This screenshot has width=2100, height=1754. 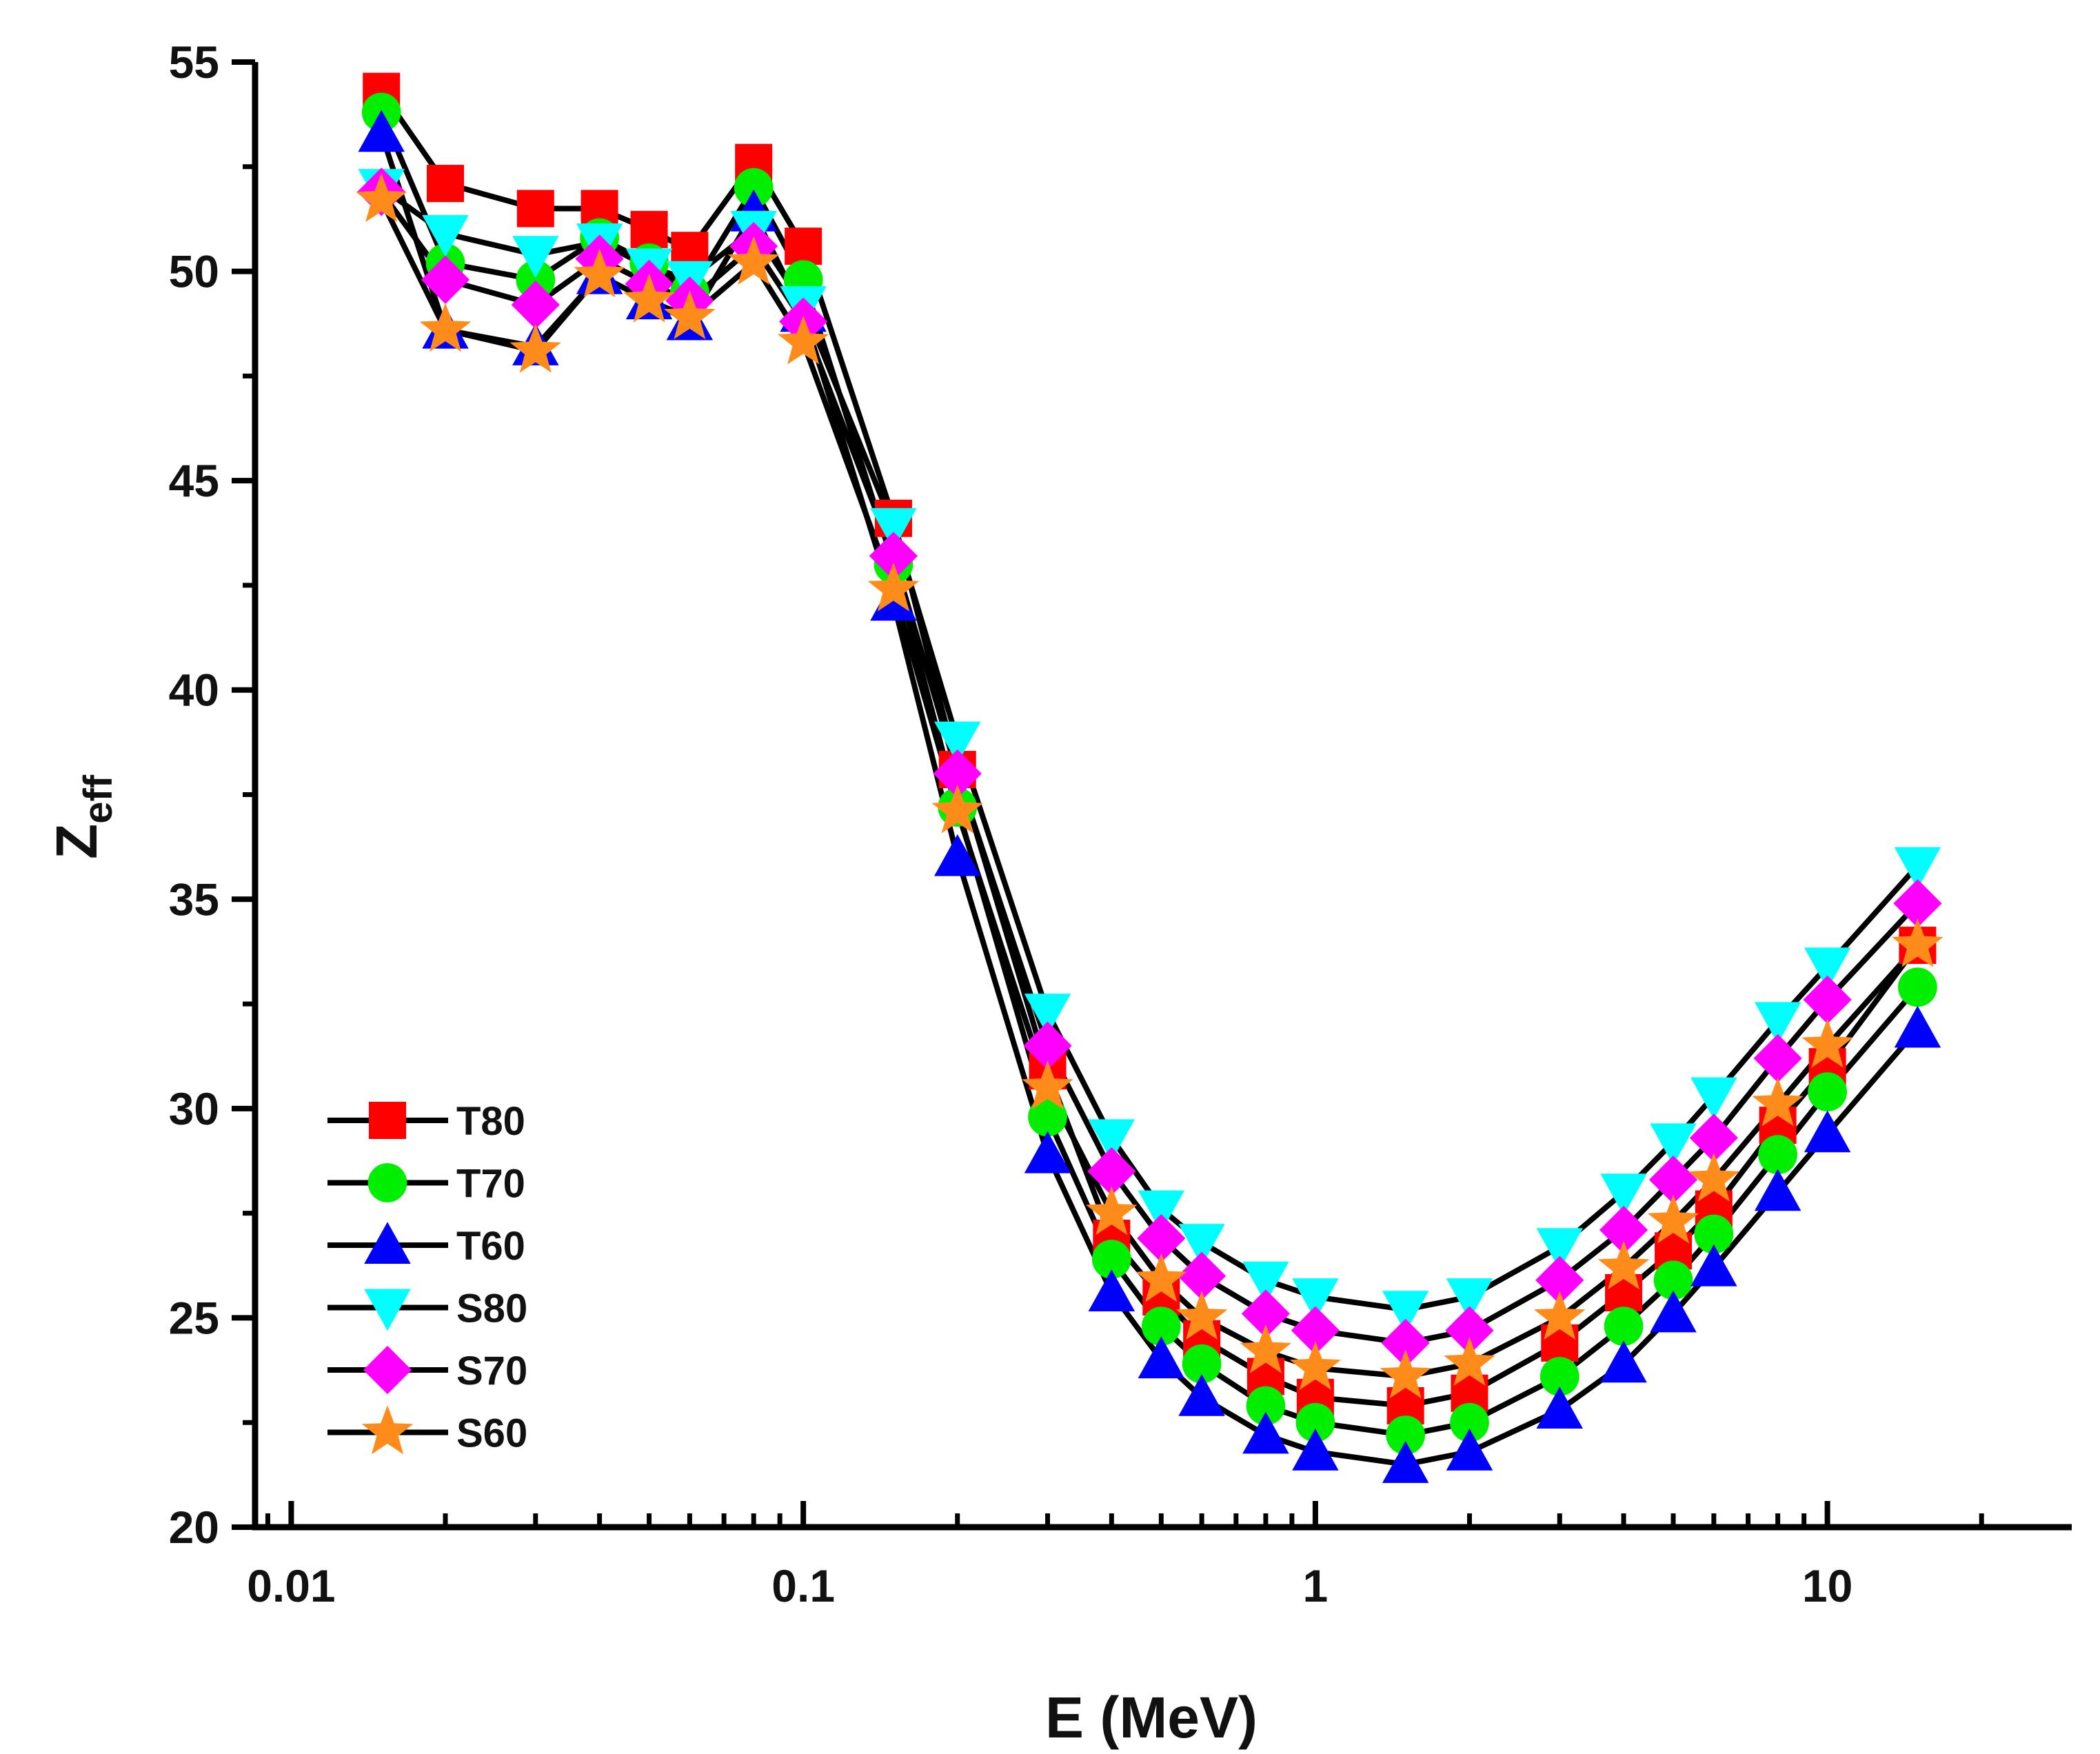 What do you see at coordinates (427, 1309) in the screenshot?
I see `legend-item-s80: S80` at bounding box center [427, 1309].